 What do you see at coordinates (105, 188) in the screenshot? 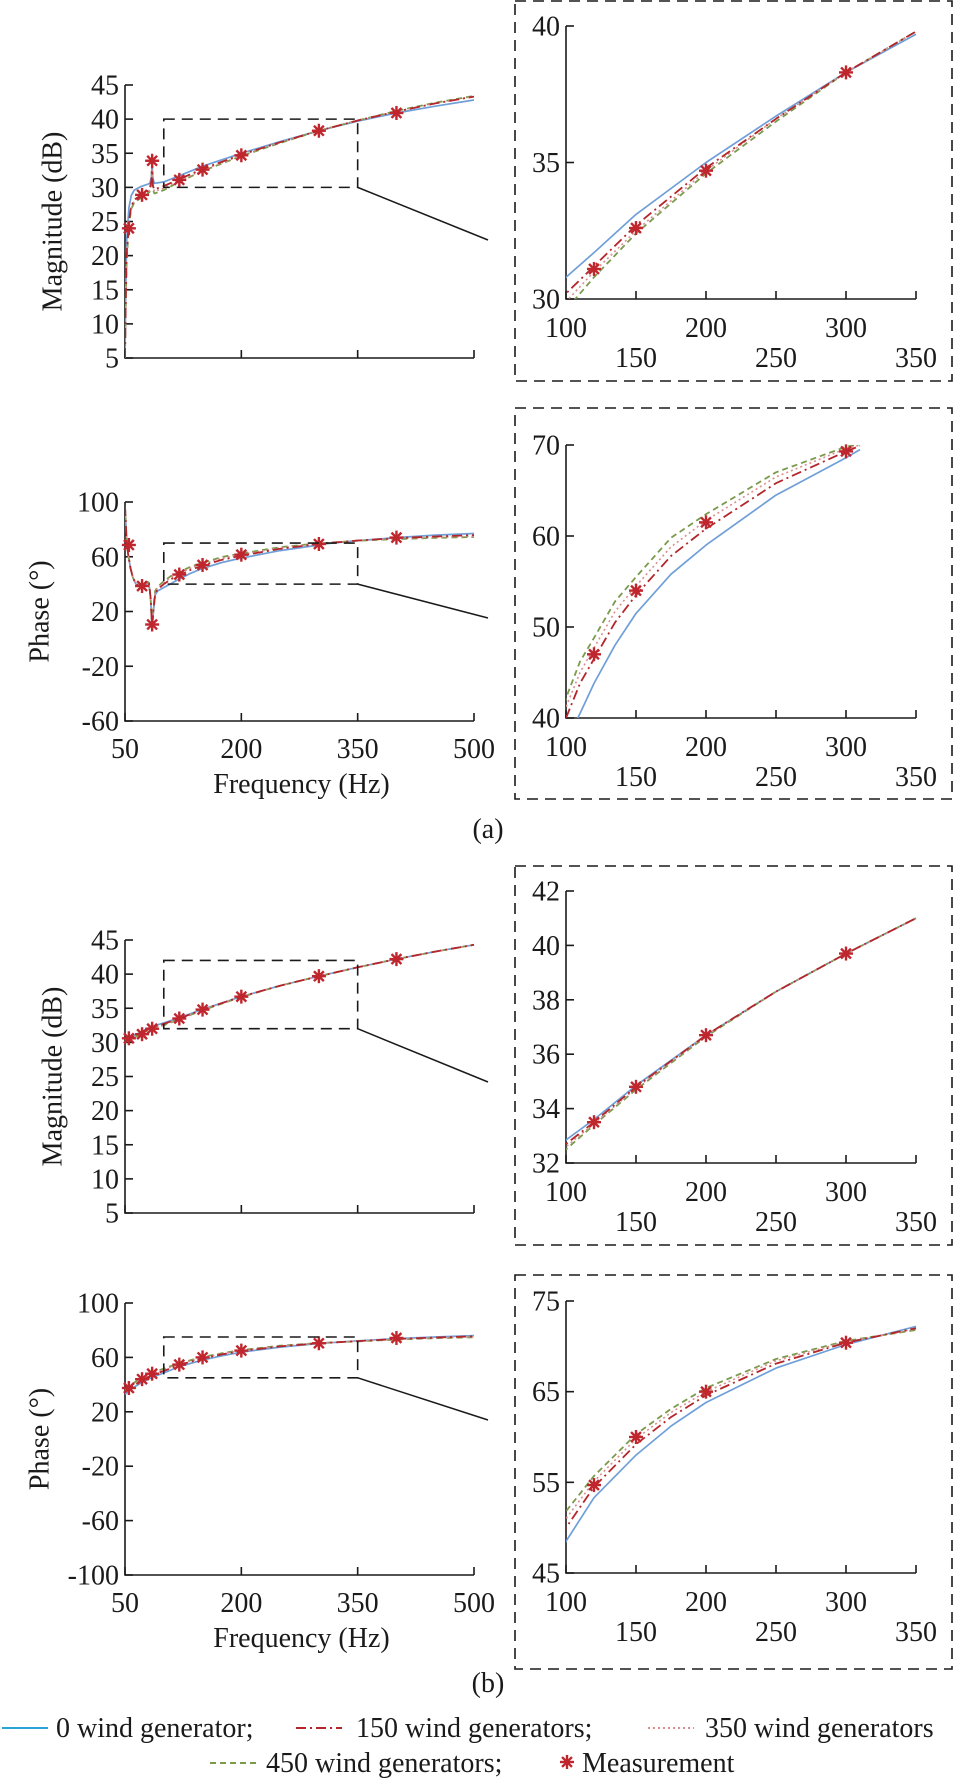
I see `y-tick-label: 30` at bounding box center [105, 188].